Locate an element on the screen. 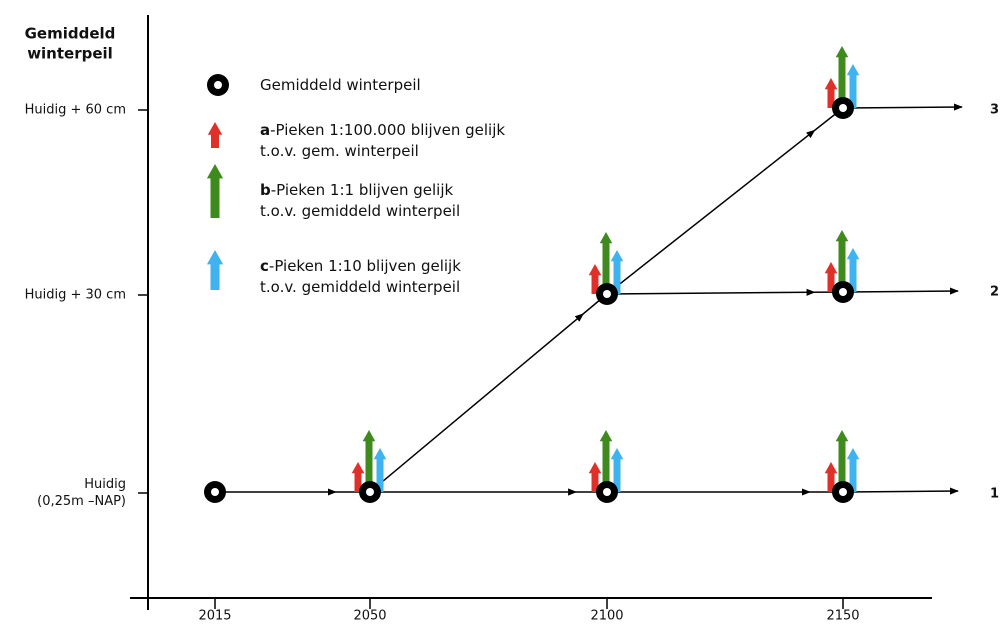 Image resolution: width=1000 pixels, height=625 pixels. legend-line: -Pieken 1:1 blijven gelijk is located at coordinates (362, 190).